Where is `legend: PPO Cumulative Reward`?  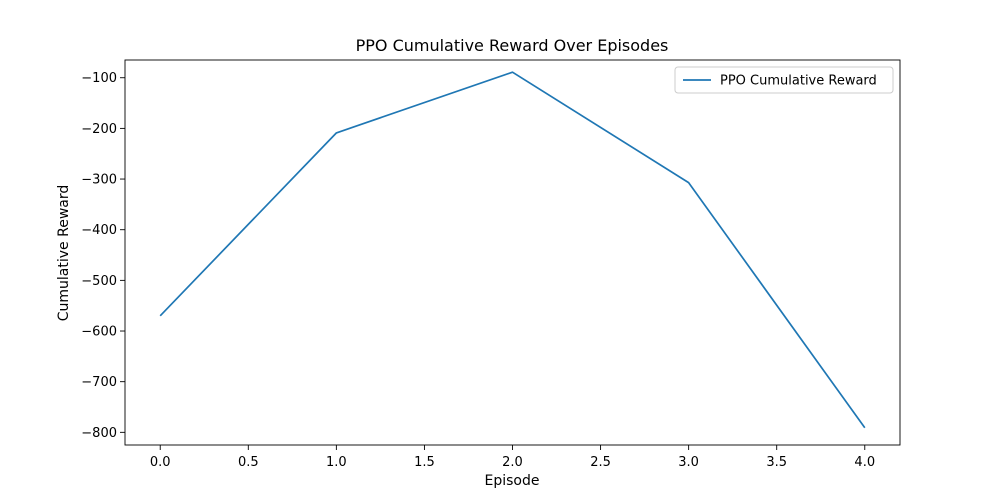
legend: PPO Cumulative Reward is located at coordinates (784, 80).